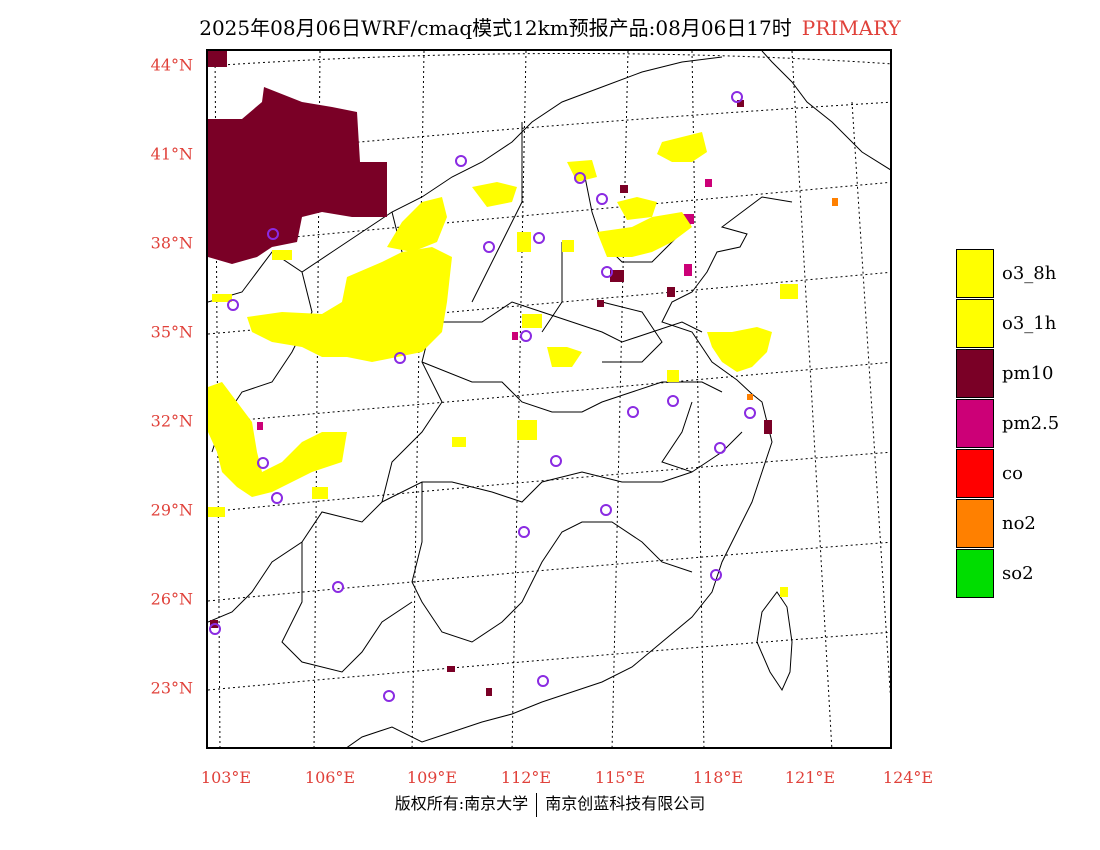  Describe the element at coordinates (1028, 373) in the screenshot. I see `legend-label: pm10` at that location.